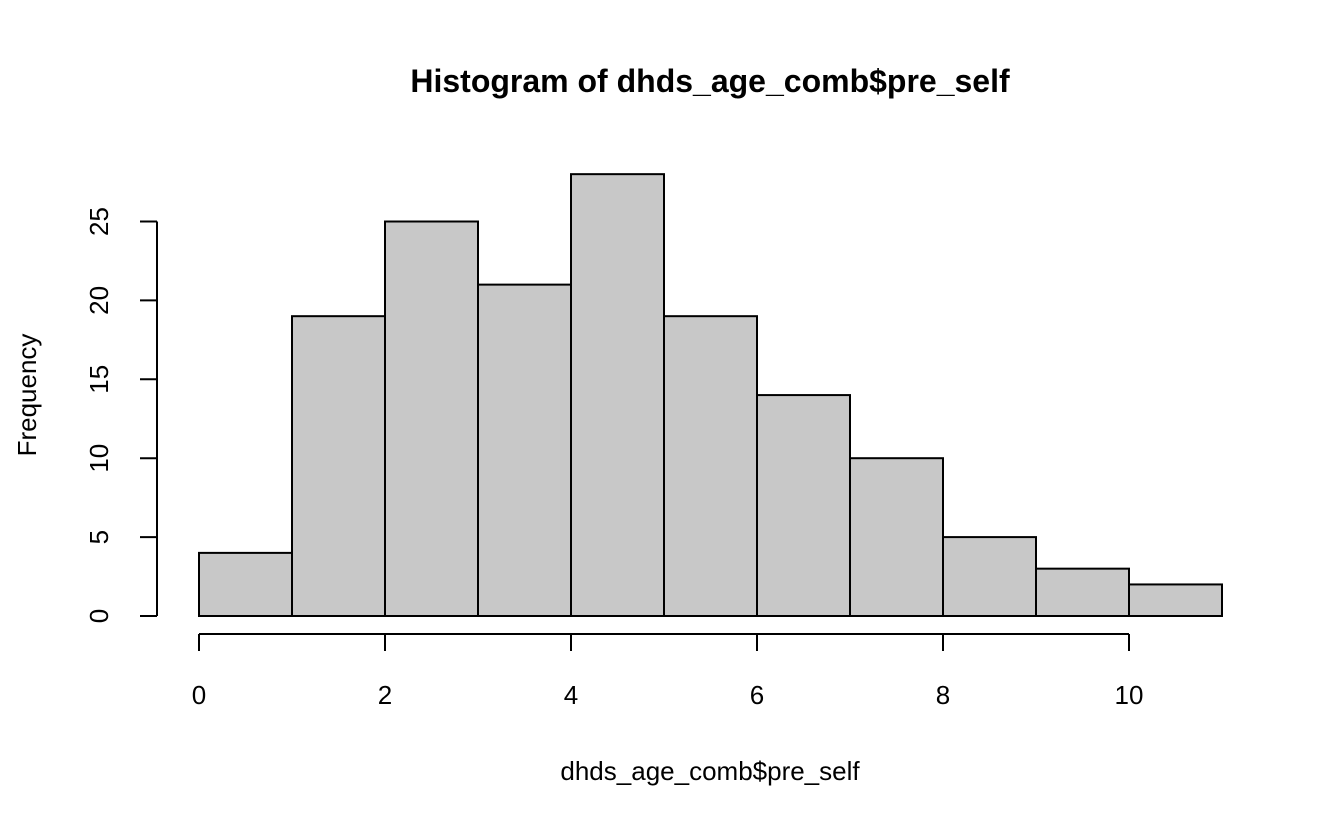 The width and height of the screenshot is (1344, 830). I want to click on y-axis-title: Frequency, so click(27, 395).